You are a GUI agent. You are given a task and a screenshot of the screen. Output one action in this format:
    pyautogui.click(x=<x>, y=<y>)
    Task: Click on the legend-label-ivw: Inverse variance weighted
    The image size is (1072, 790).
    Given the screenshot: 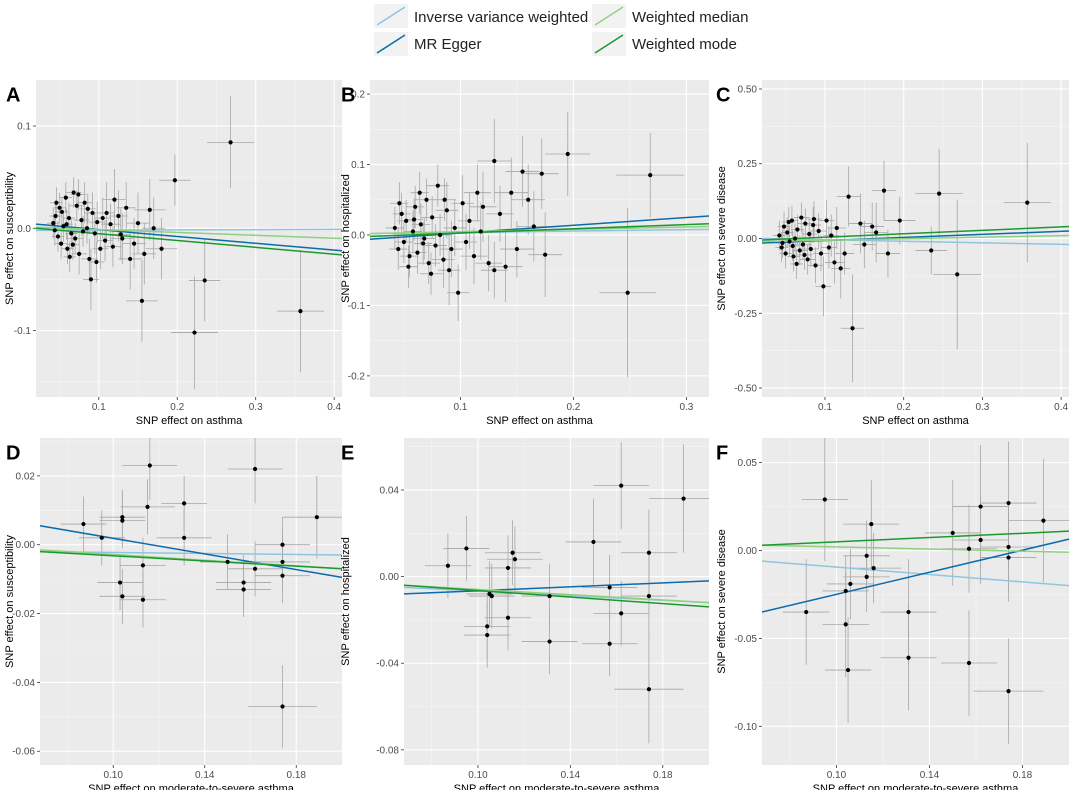 What is the action you would take?
    pyautogui.click(x=501, y=17)
    